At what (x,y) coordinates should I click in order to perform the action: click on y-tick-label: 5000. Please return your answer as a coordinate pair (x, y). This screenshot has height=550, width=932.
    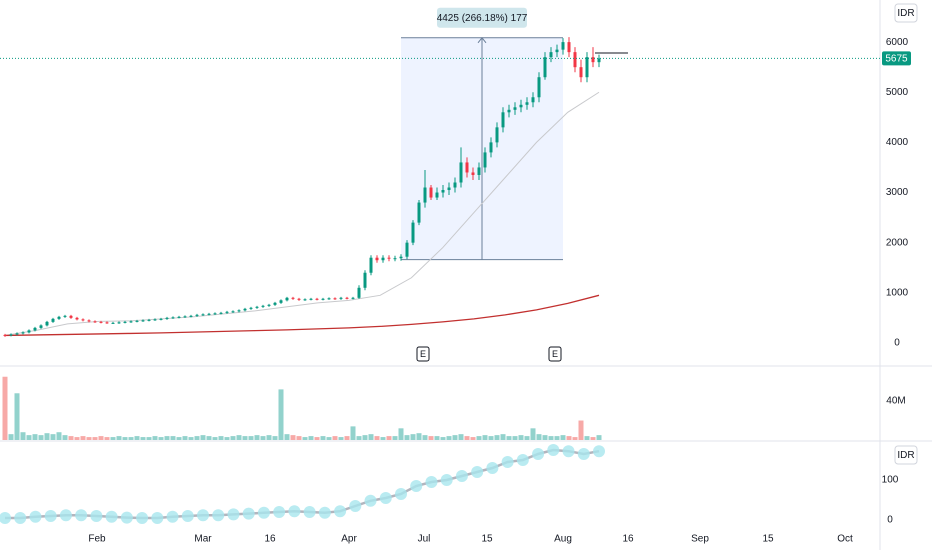
    Looking at the image, I should click on (897, 92).